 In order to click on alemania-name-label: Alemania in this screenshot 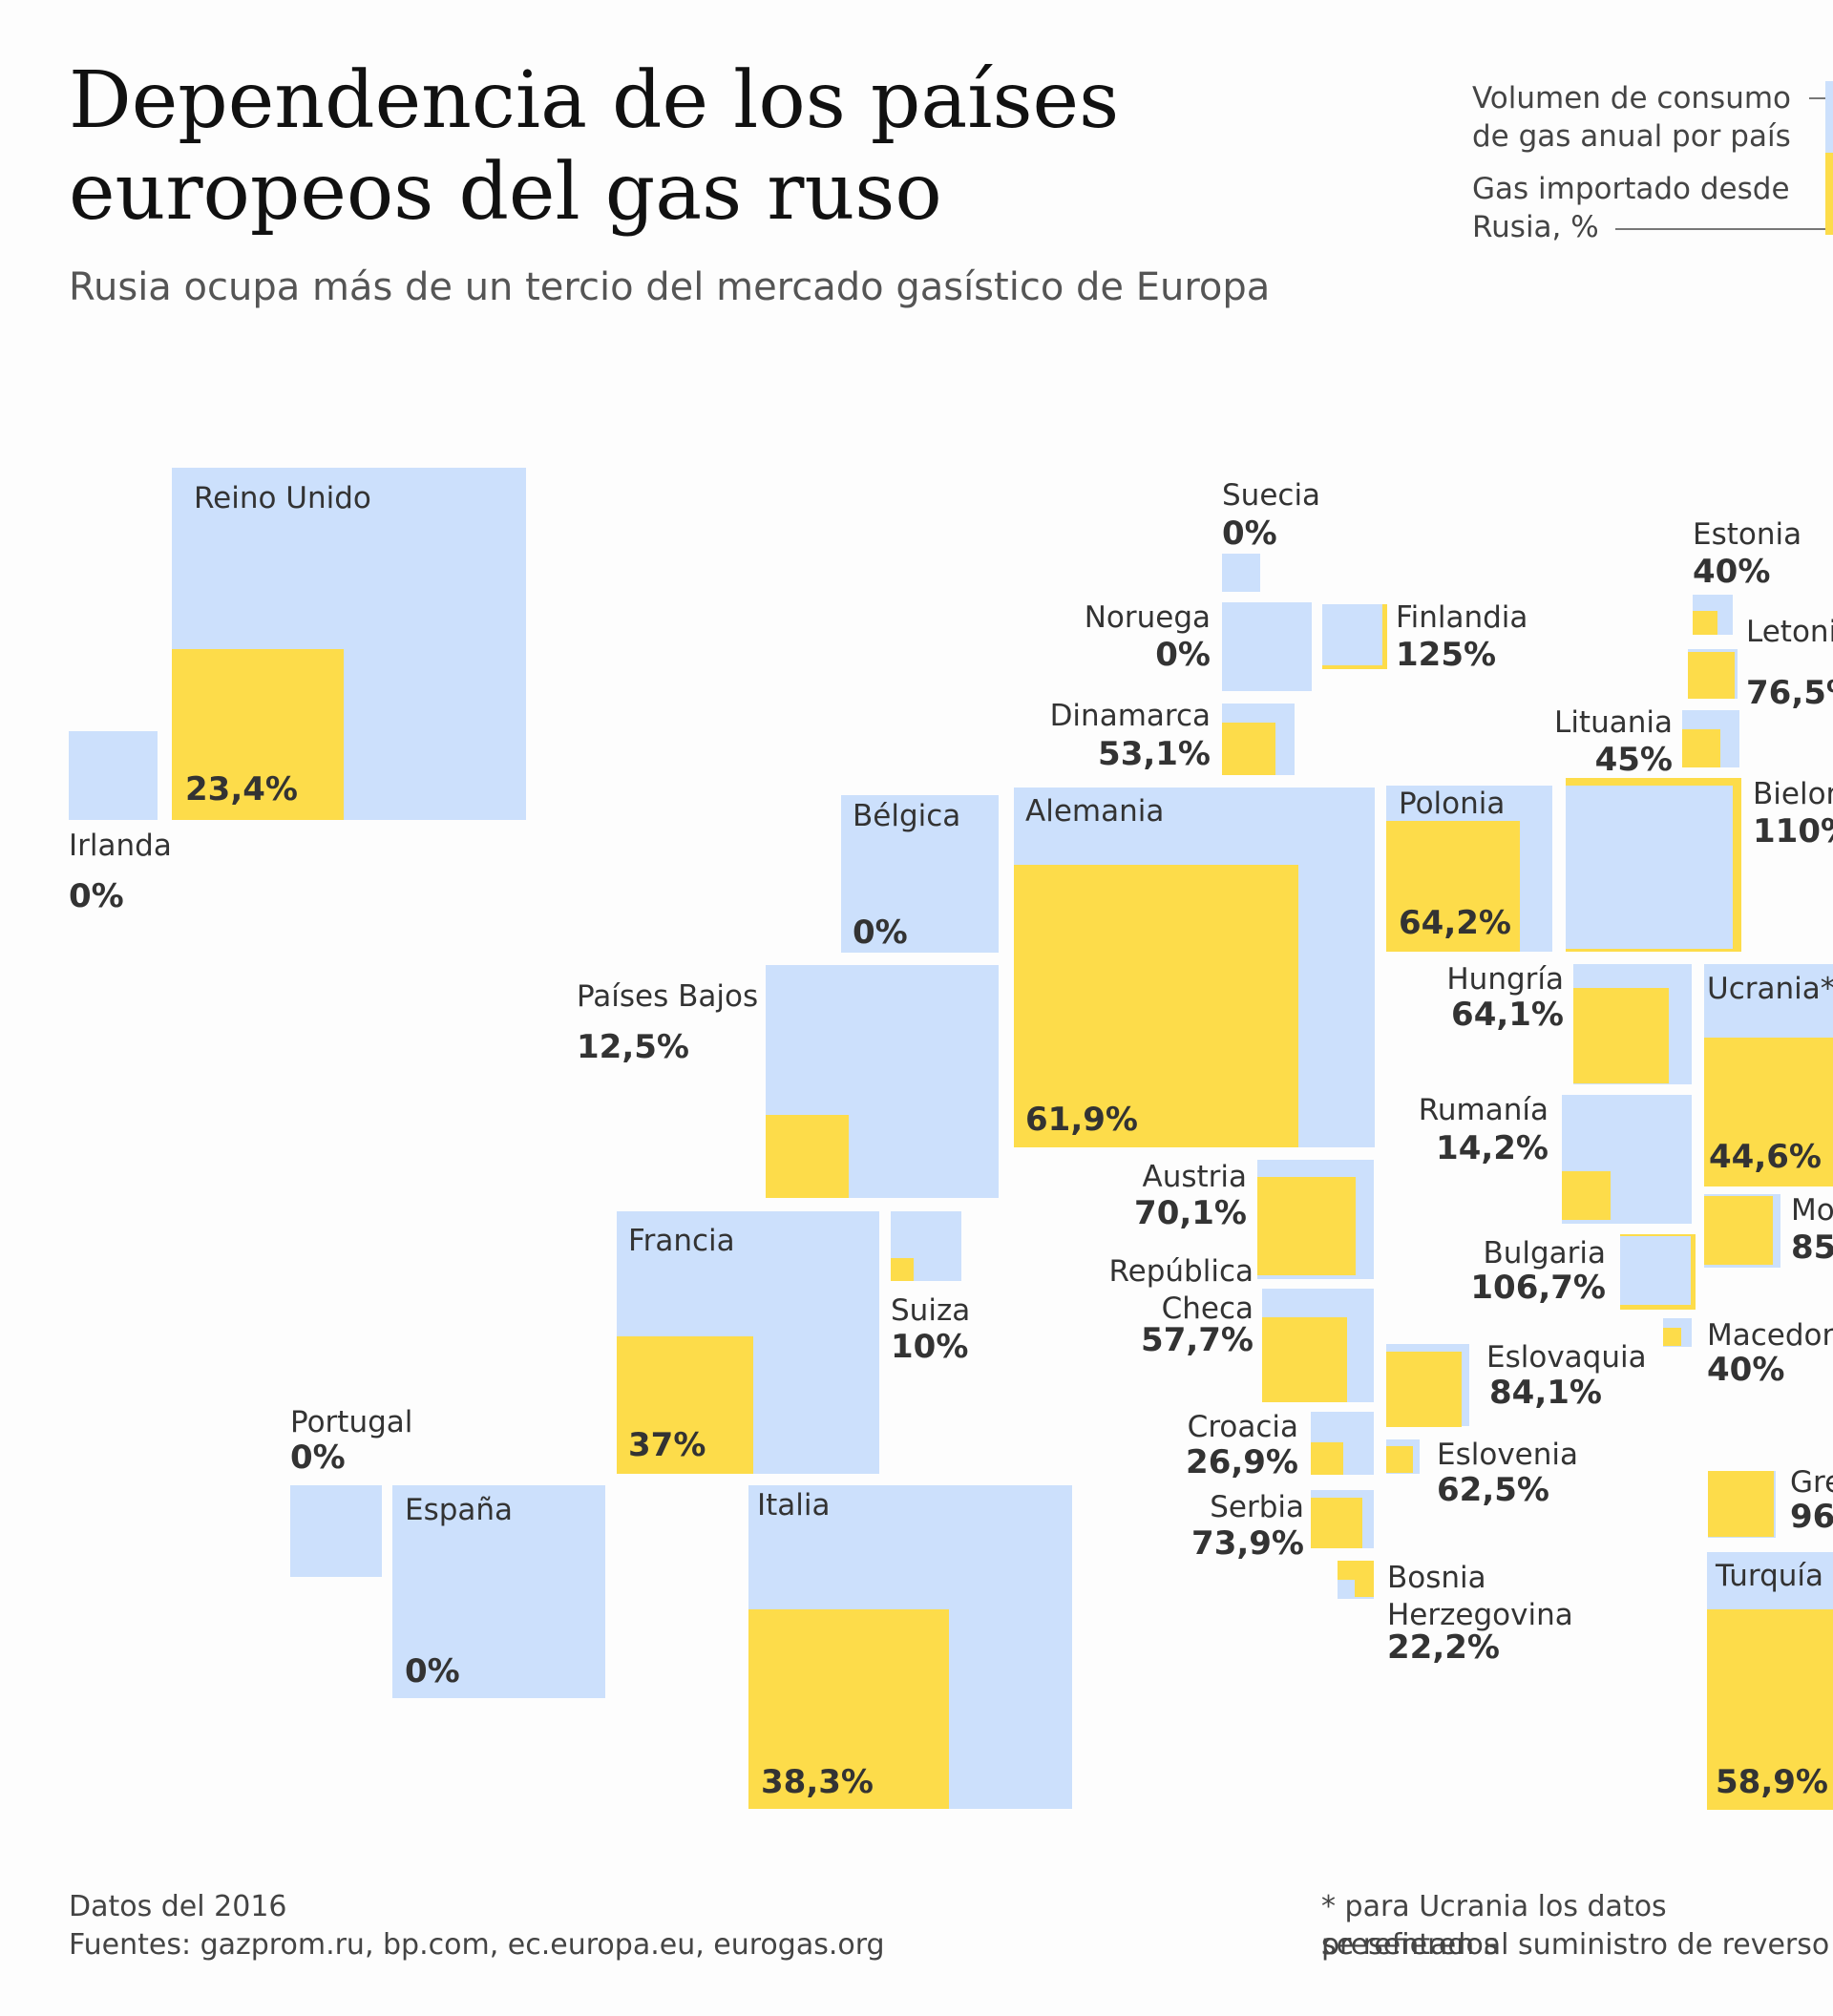, I will do `click(1094, 812)`.